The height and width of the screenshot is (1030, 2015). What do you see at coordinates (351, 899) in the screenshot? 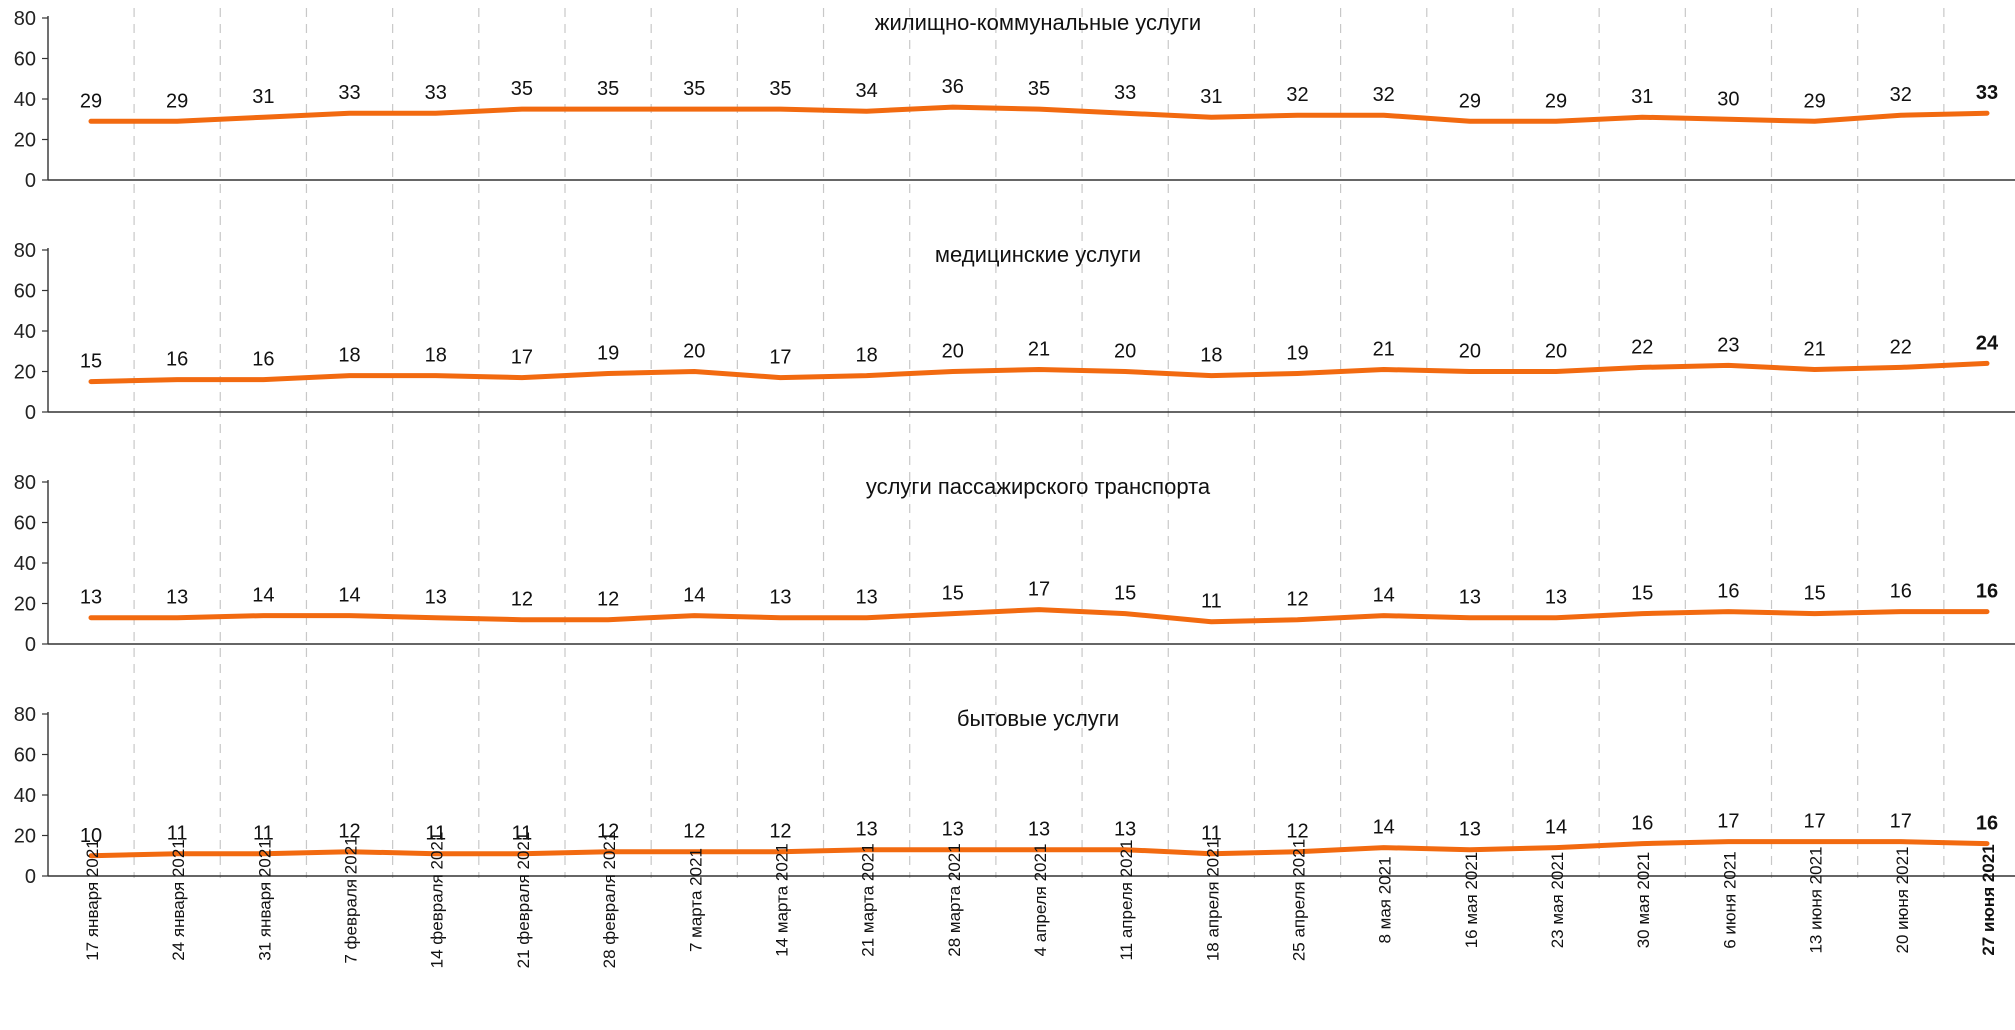
I see `x-tick-label: 7 февраля 2021` at bounding box center [351, 899].